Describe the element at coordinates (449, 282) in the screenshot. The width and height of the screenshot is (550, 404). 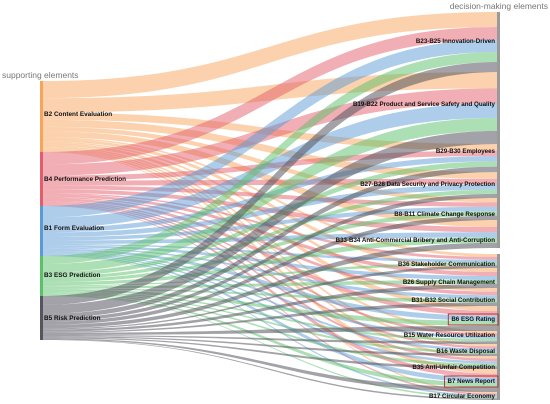
I see `right-node-label-r8: B26 Supply Chain Management` at that location.